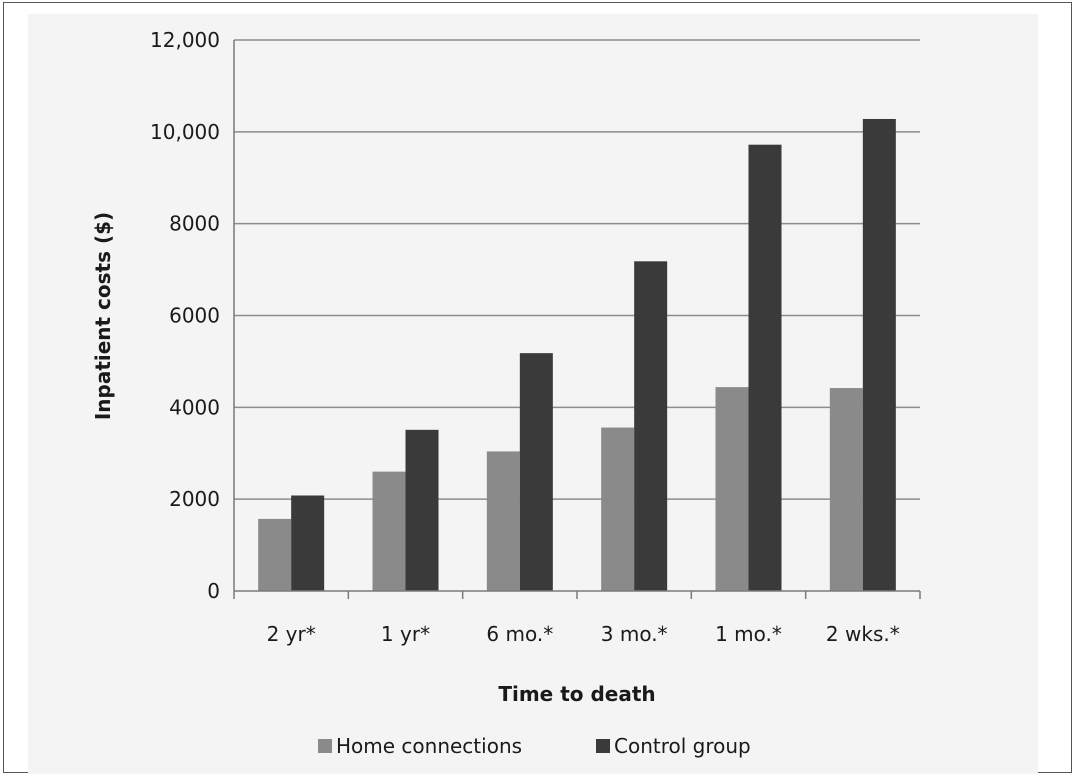  I want to click on y-tick-labels: 0 2000 4000 6000 8000 10,000 12,000, so click(185, 315).